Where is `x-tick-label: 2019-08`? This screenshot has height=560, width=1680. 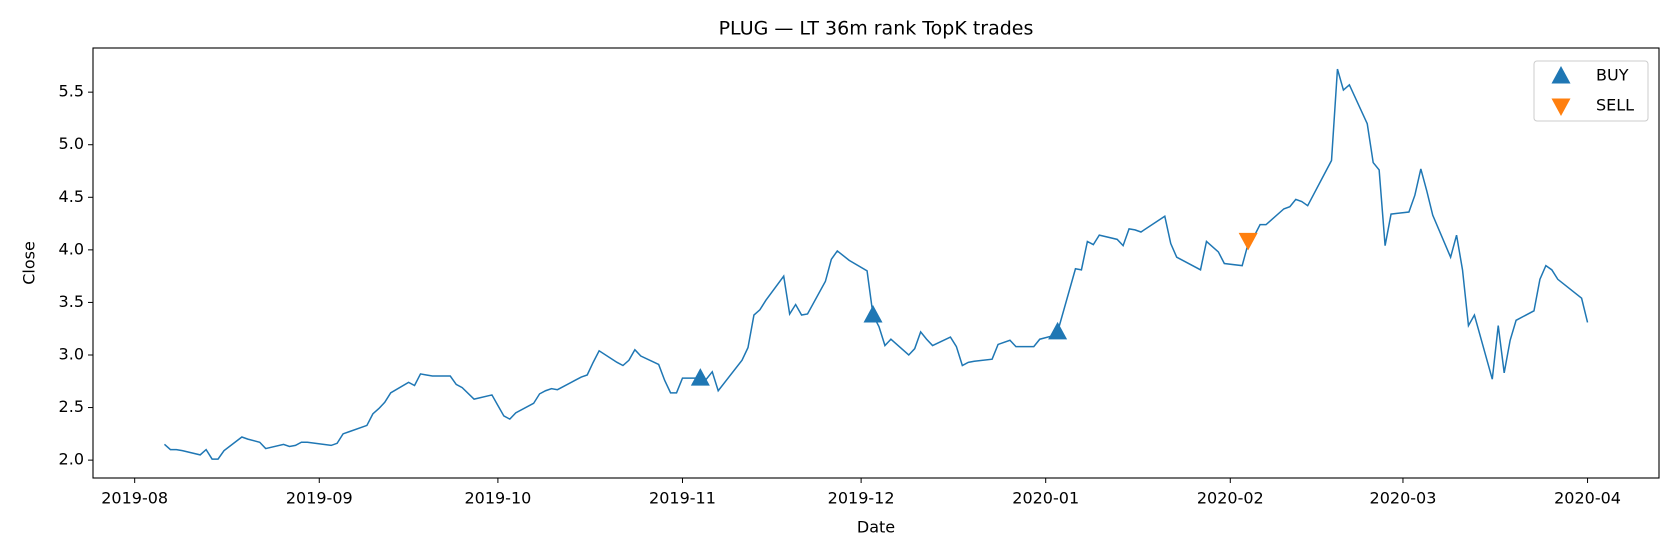
x-tick-label: 2019-08 is located at coordinates (134, 498).